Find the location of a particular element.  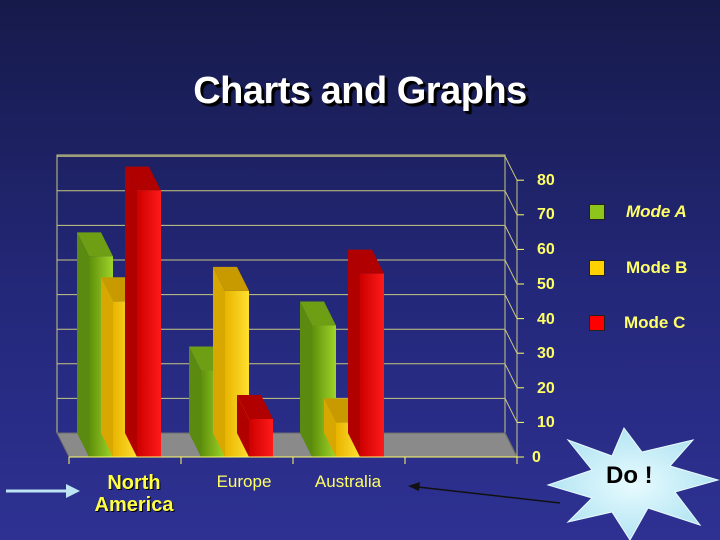

legend-label-mode-a: Mode A is located at coordinates (656, 211).